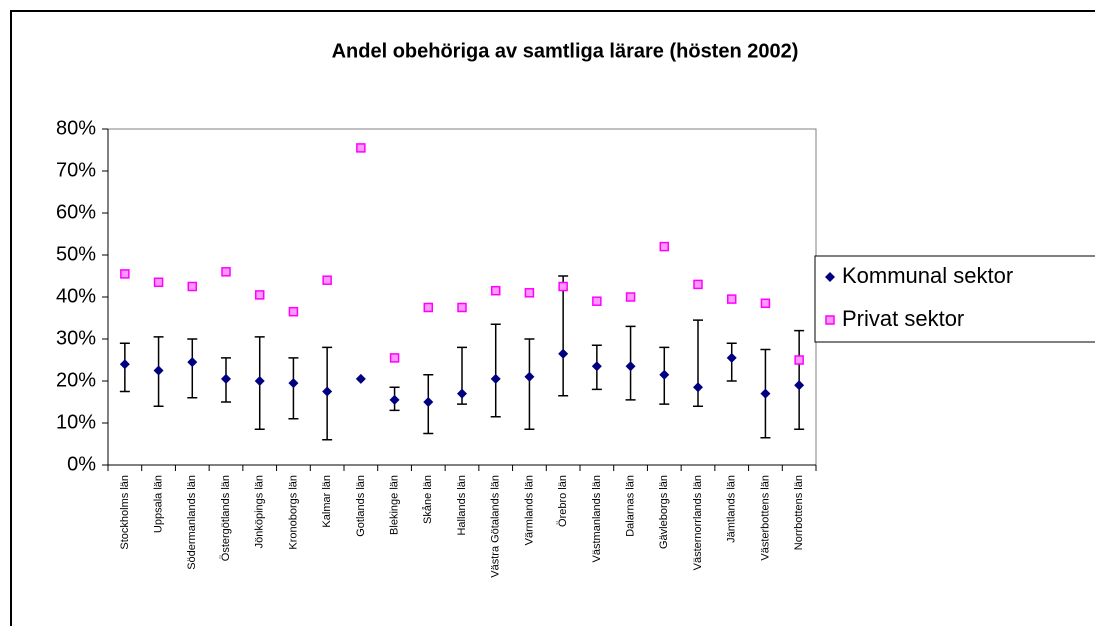  Describe the element at coordinates (361, 506) in the screenshot. I see `x-tick-label: Gotlands län` at that location.